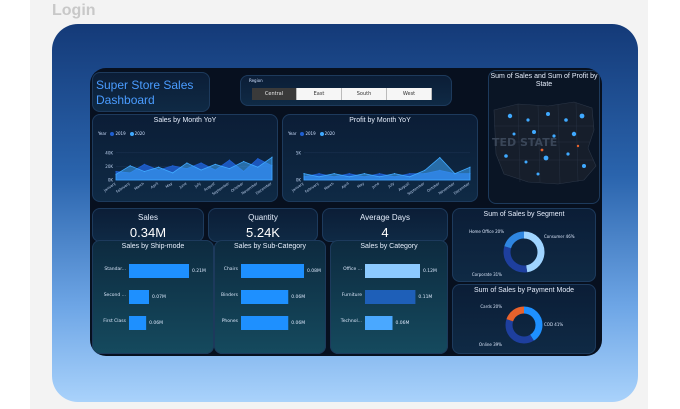 Image resolution: width=680 pixels, height=409 pixels. Describe the element at coordinates (376, 185) in the screenshot. I see `x-tick-label: June` at that location.